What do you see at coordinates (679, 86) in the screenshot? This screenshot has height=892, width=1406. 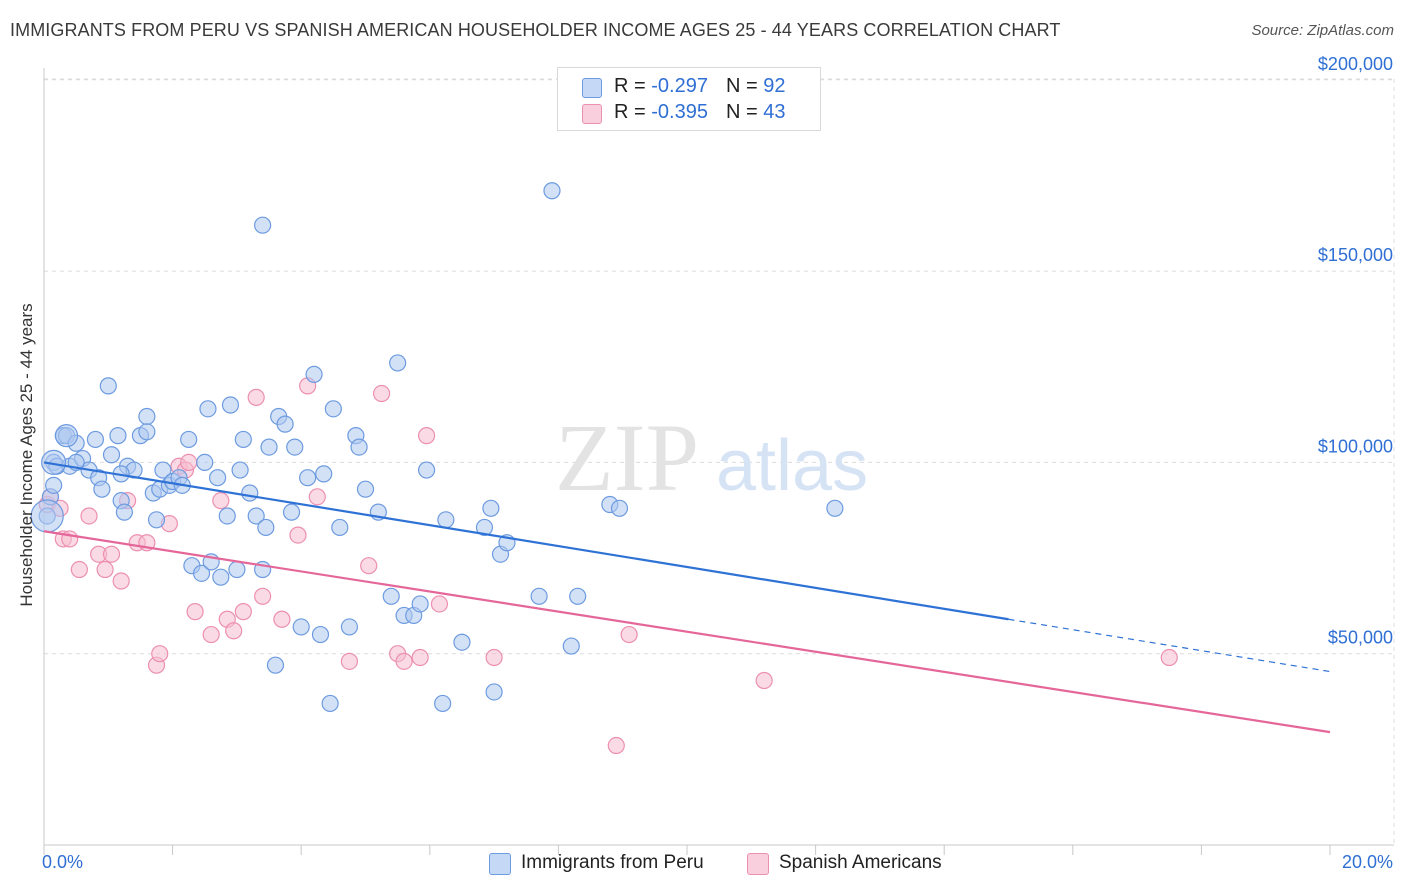 I see `legend-r-value: -0.297` at bounding box center [679, 86].